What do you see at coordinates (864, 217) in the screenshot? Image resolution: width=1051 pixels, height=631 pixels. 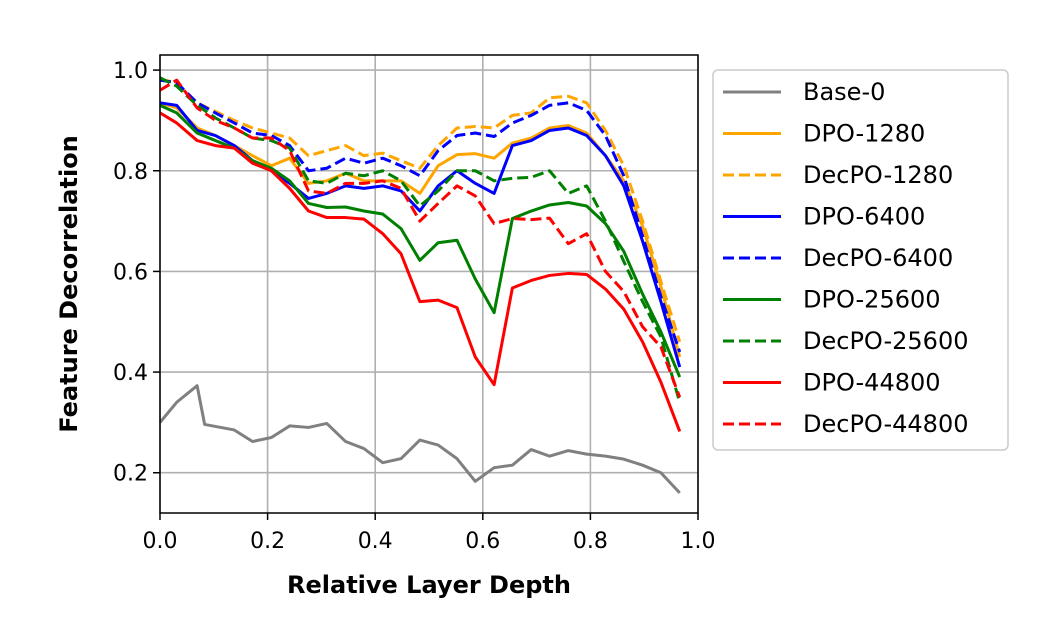 I see `legend-label: DPO-6400` at bounding box center [864, 217].